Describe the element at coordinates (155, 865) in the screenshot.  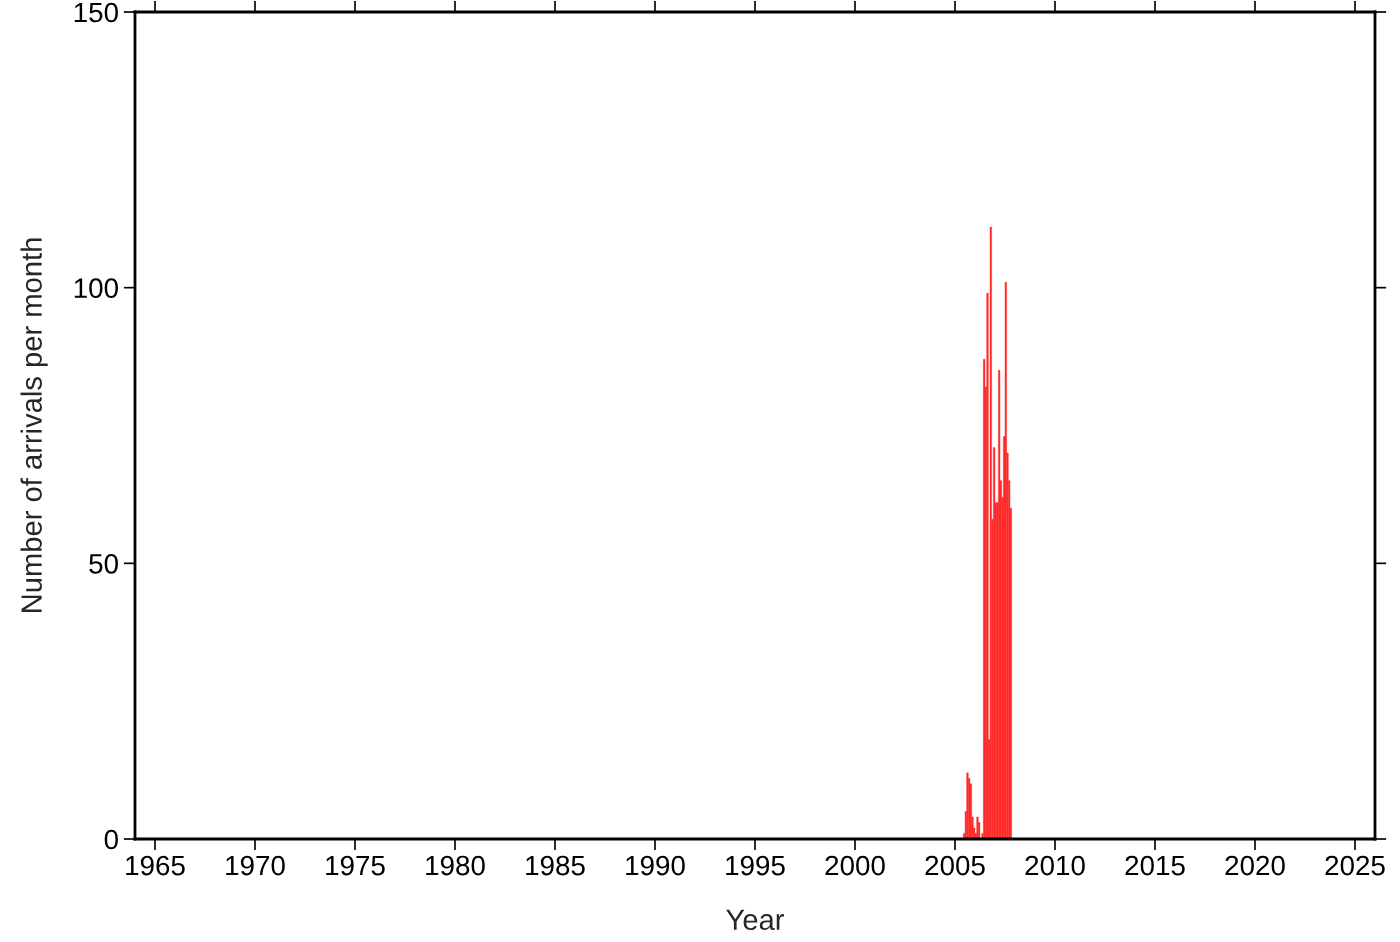
I see `x-tick-label: 1965` at that location.